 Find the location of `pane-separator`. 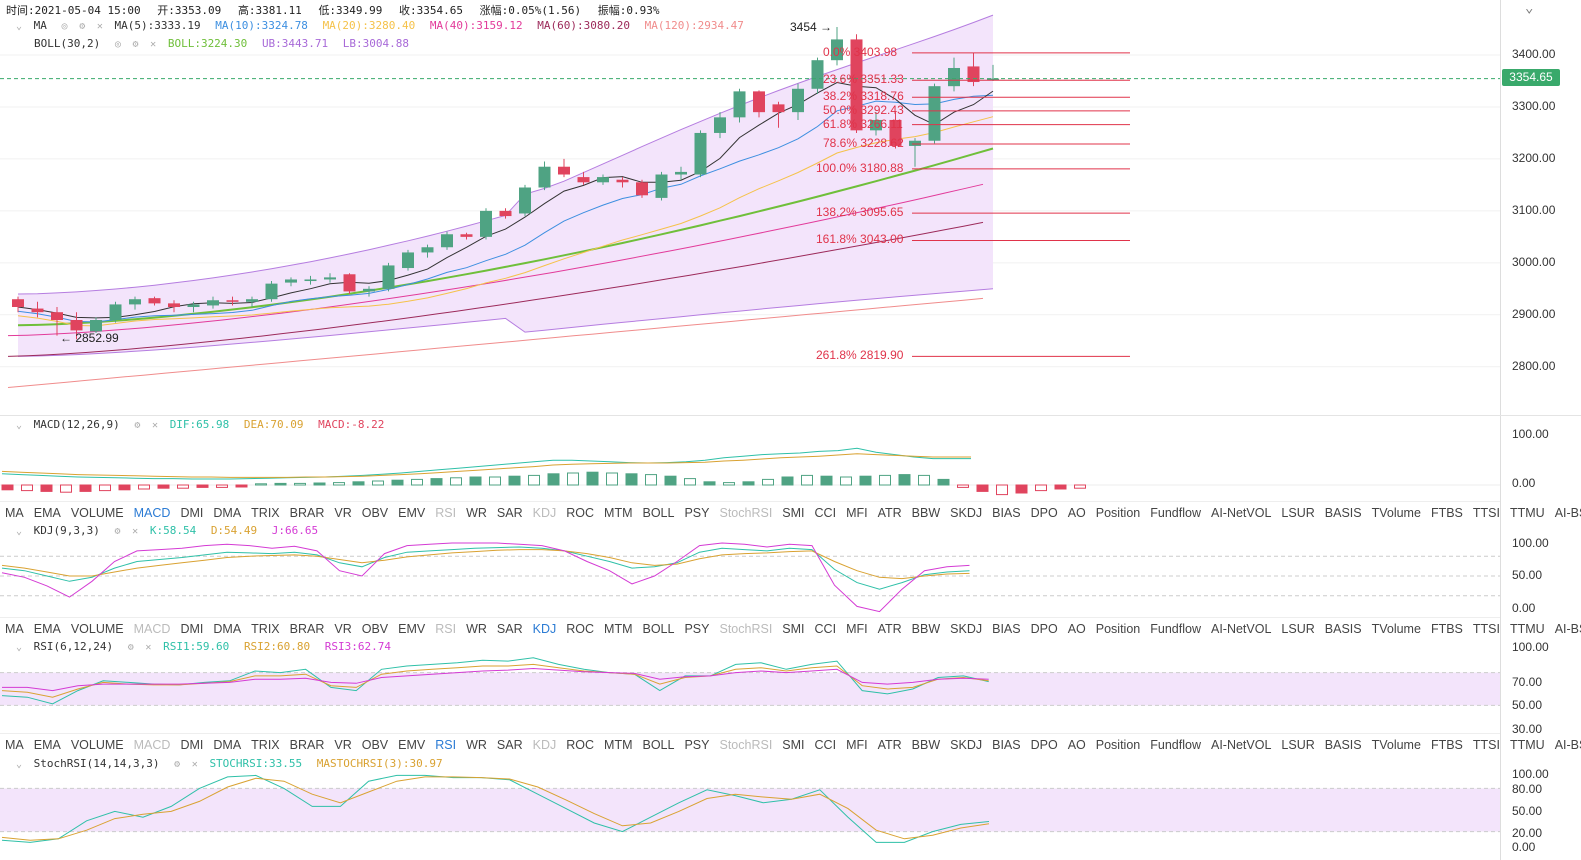

pane-separator is located at coordinates (790, 415).